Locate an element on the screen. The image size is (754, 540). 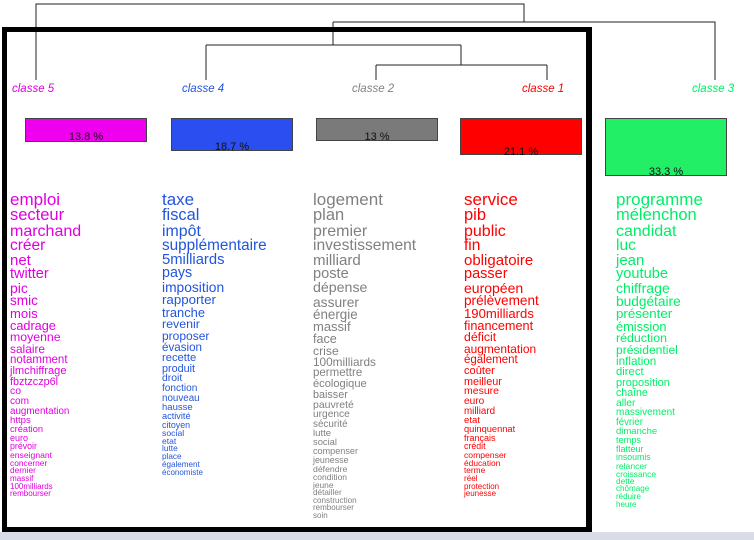
class-word: soin is located at coordinates (320, 515).